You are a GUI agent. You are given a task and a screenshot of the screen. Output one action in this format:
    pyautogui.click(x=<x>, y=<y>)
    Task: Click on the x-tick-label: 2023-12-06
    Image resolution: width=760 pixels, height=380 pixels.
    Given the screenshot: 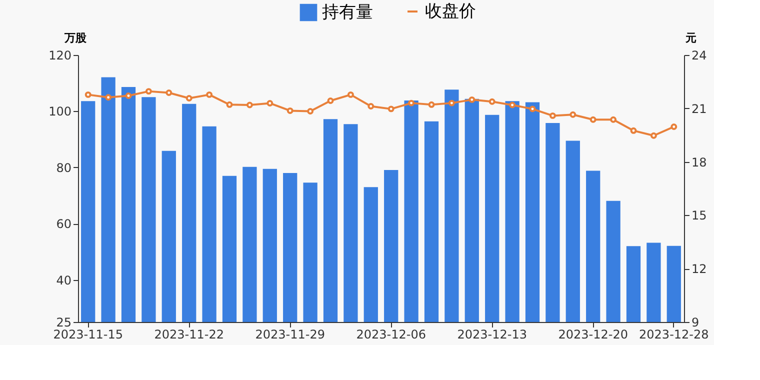 What is the action you would take?
    pyautogui.click(x=391, y=335)
    